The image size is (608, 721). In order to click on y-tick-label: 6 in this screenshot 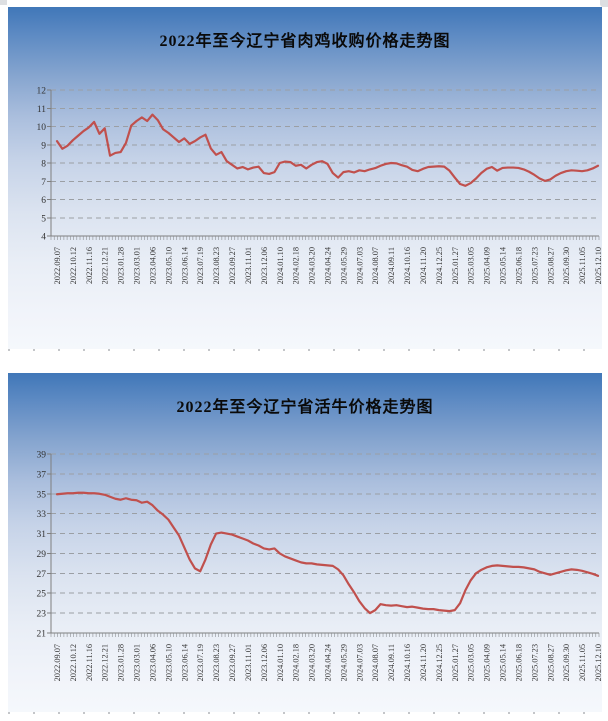, I will do `click(43, 201)`.